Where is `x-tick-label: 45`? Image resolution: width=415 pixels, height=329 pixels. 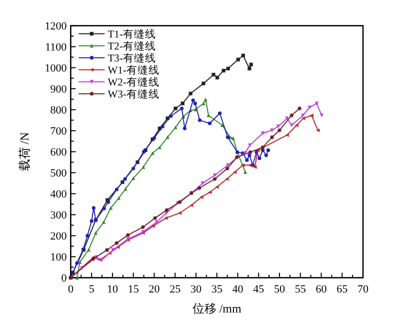
x-tick-label: 45 is located at coordinates (259, 290).